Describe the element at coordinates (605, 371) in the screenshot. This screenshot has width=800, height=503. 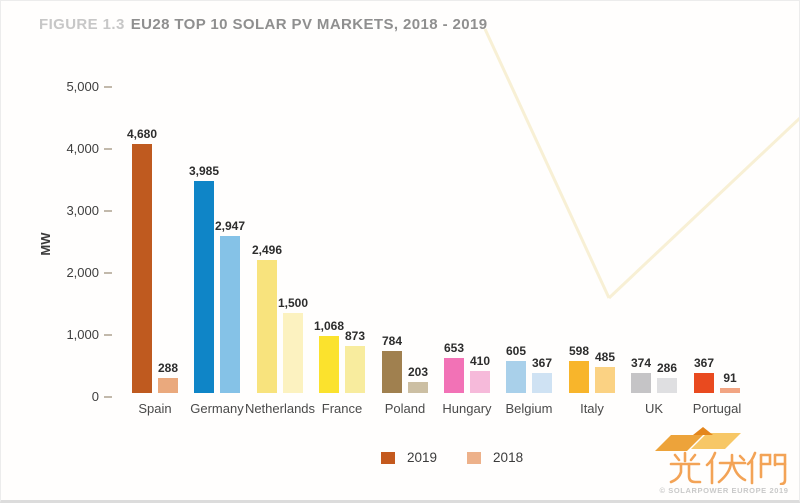
I see `bar-italy-2018: 485` at that location.